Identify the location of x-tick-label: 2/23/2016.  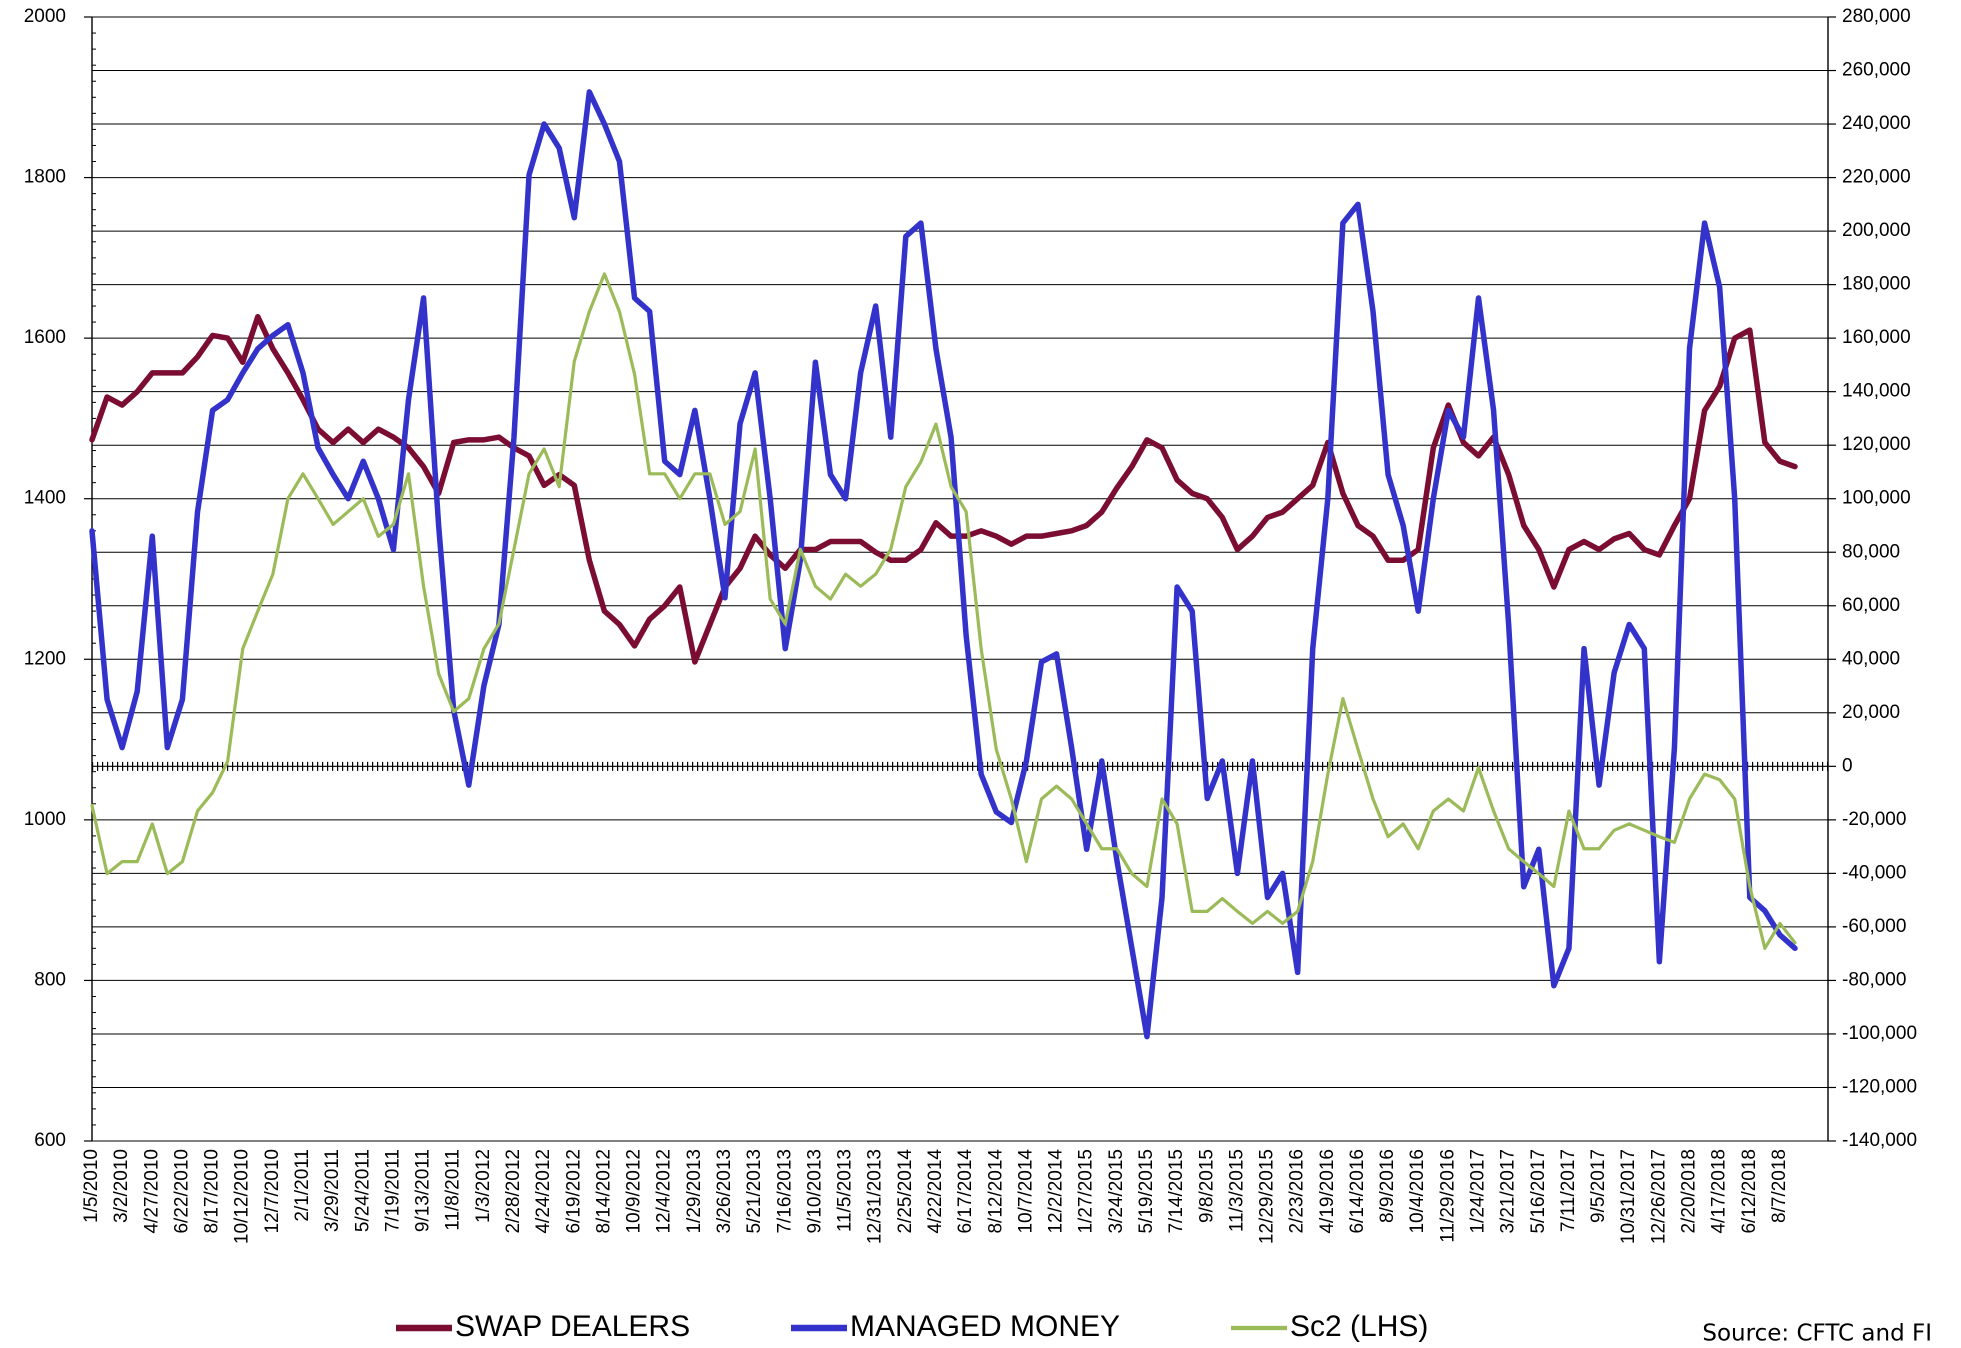
(1297, 1191).